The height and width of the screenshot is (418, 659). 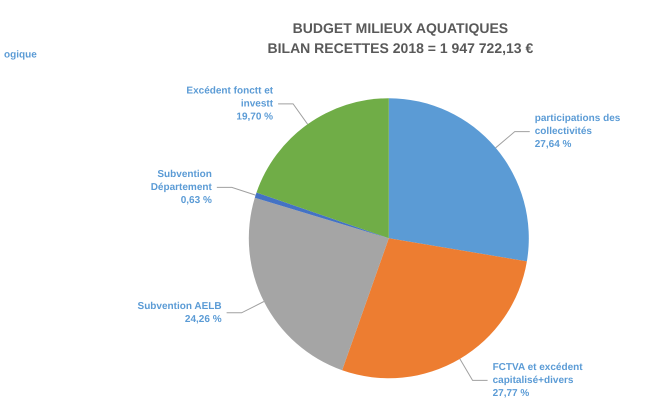 What do you see at coordinates (181, 180) in the screenshot?
I see `slice-label: Subvention Département` at bounding box center [181, 180].